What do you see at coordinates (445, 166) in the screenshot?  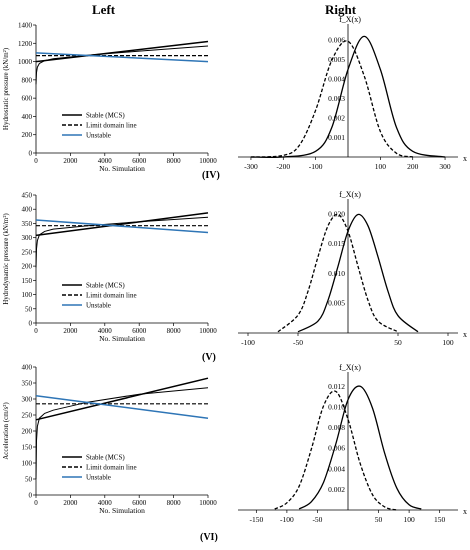 I see `x-tick-label: 300` at bounding box center [445, 166].